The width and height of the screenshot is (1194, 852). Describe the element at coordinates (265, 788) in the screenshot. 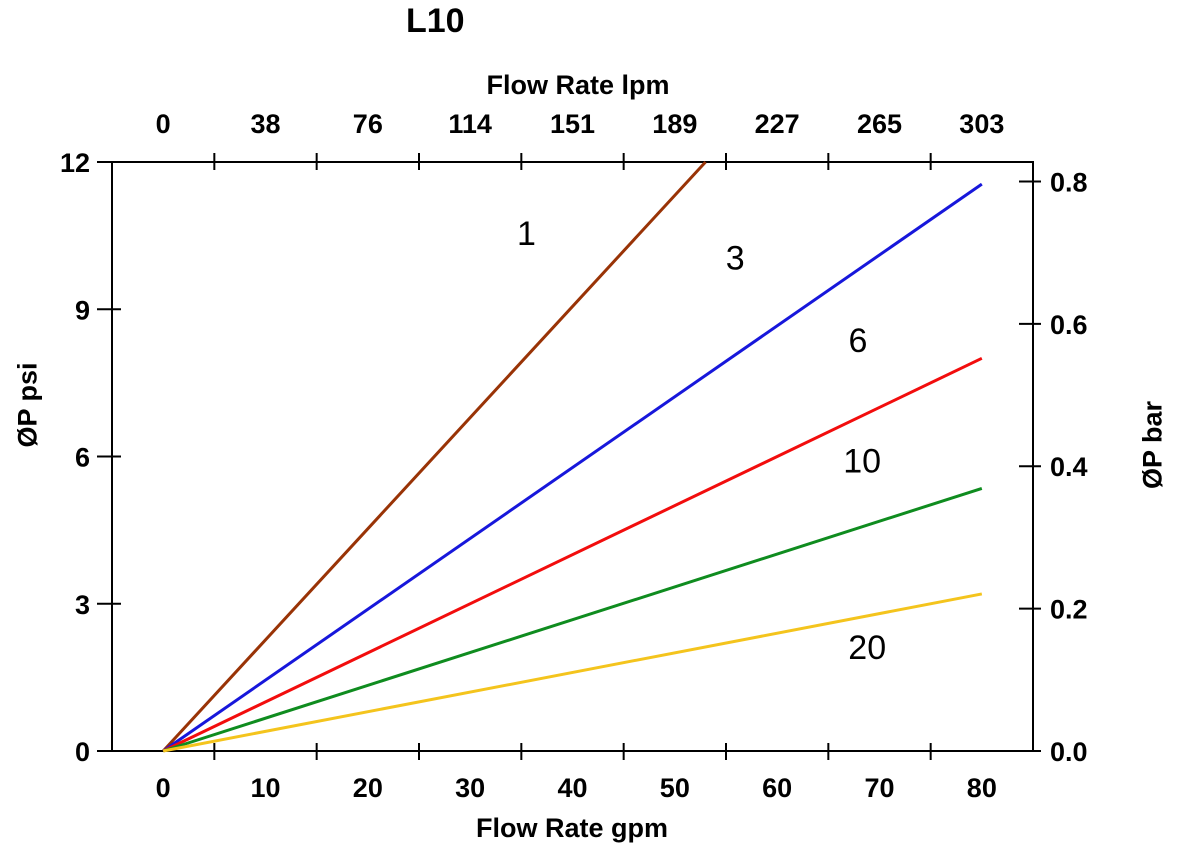

I see `bottom-axis-tick-label: 10` at that location.